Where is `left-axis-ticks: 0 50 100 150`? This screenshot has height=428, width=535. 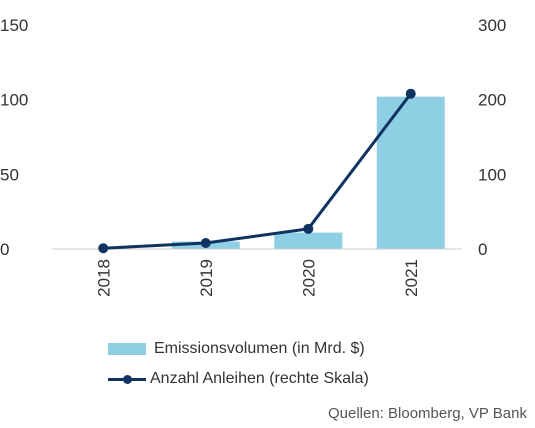 left-axis-ticks: 0 50 100 150 is located at coordinates (14, 137).